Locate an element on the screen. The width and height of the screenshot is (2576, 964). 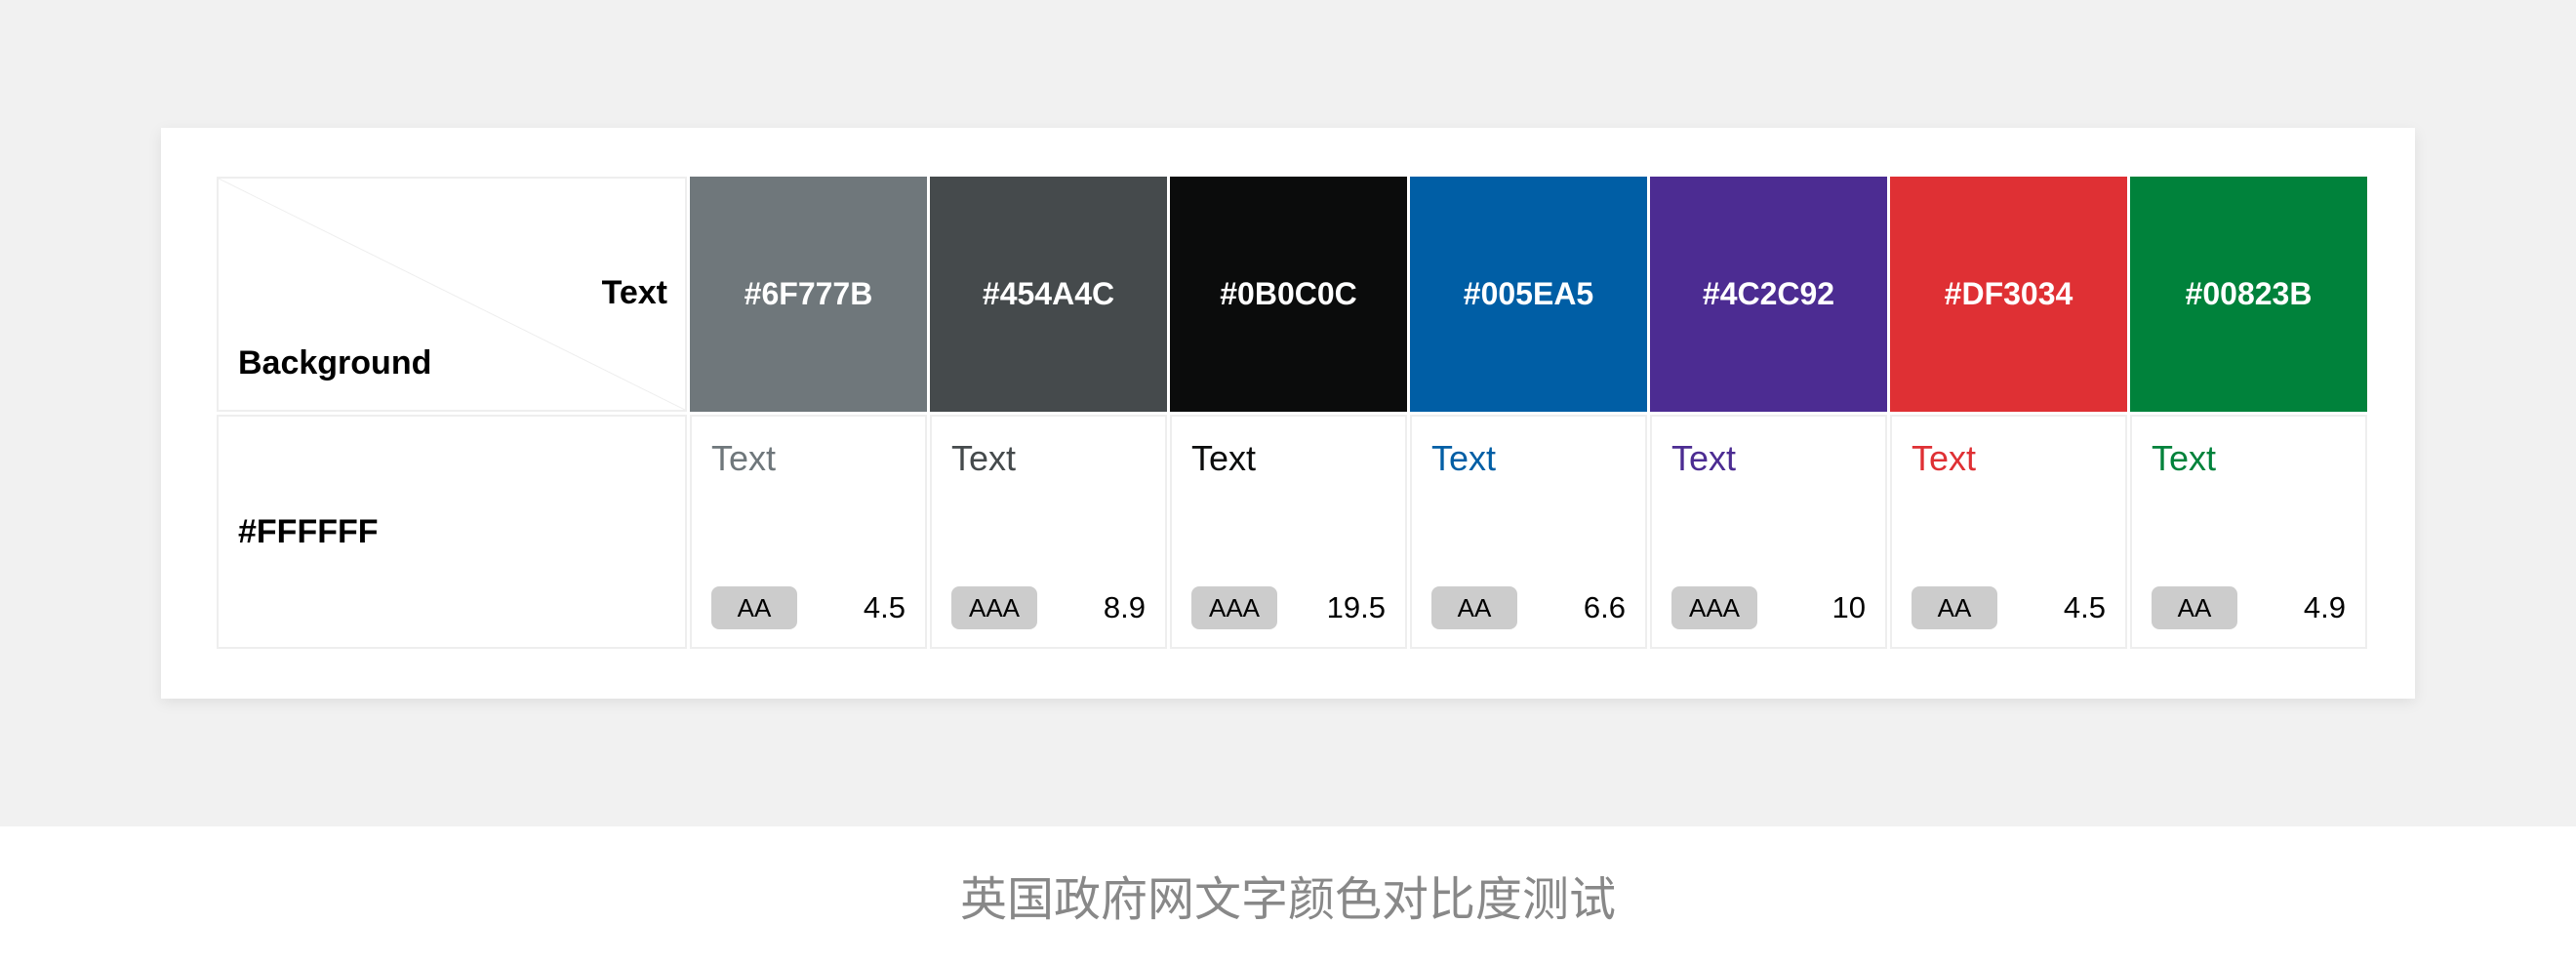
color-header-cell: #0B0C0C is located at coordinates (1288, 294).